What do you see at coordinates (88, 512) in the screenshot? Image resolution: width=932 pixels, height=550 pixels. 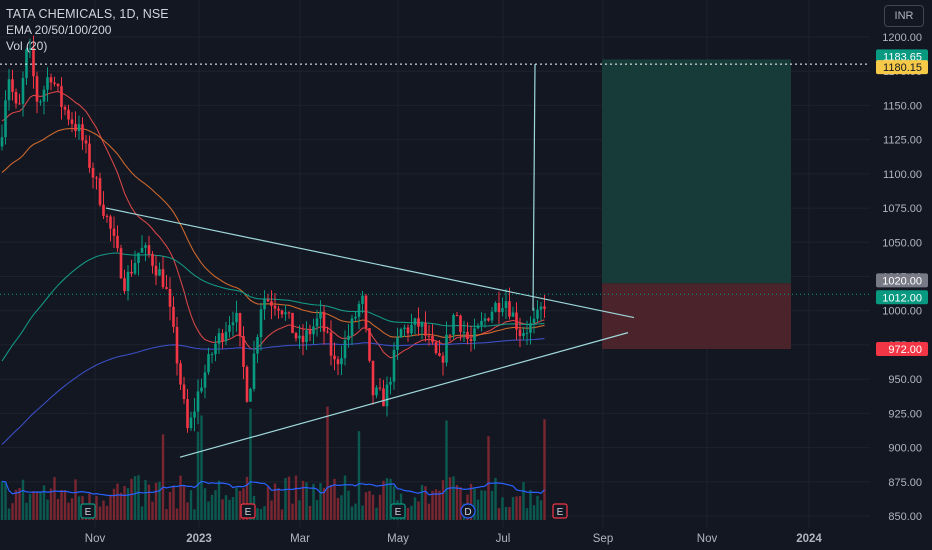 I see `earnings-marker-label: E` at bounding box center [88, 512].